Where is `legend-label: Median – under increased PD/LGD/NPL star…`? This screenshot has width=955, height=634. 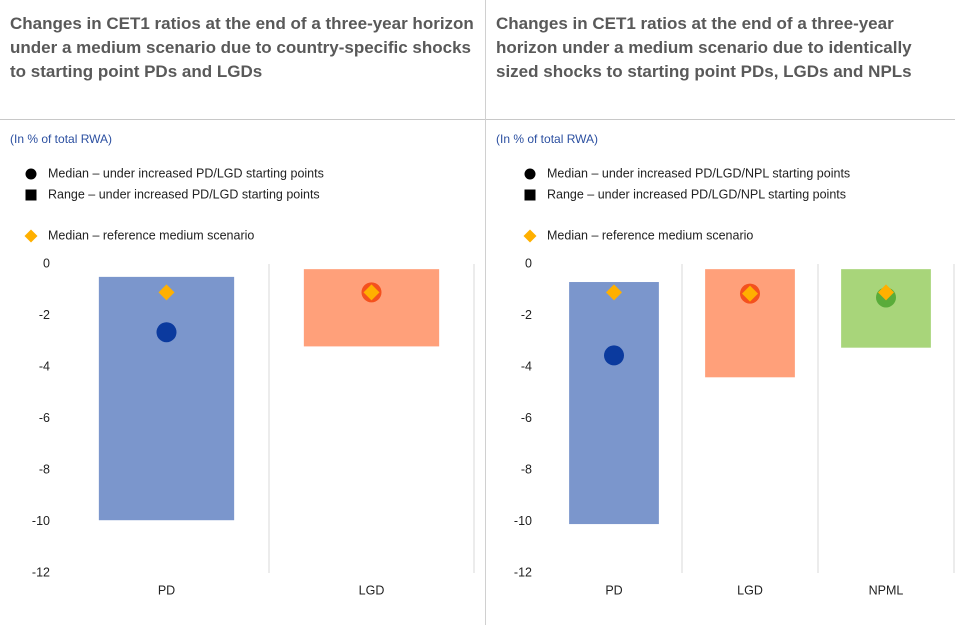 legend-label: Median – under increased PD/LGD/NPL star… is located at coordinates (698, 173).